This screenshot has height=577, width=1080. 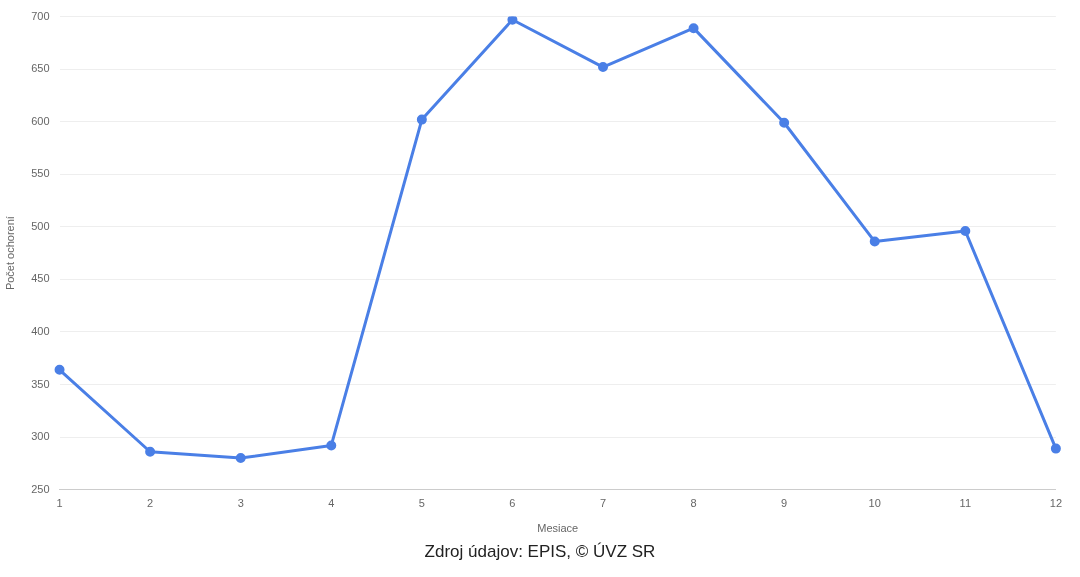 What do you see at coordinates (874, 503) in the screenshot?
I see `x-tick-label: 10` at bounding box center [874, 503].